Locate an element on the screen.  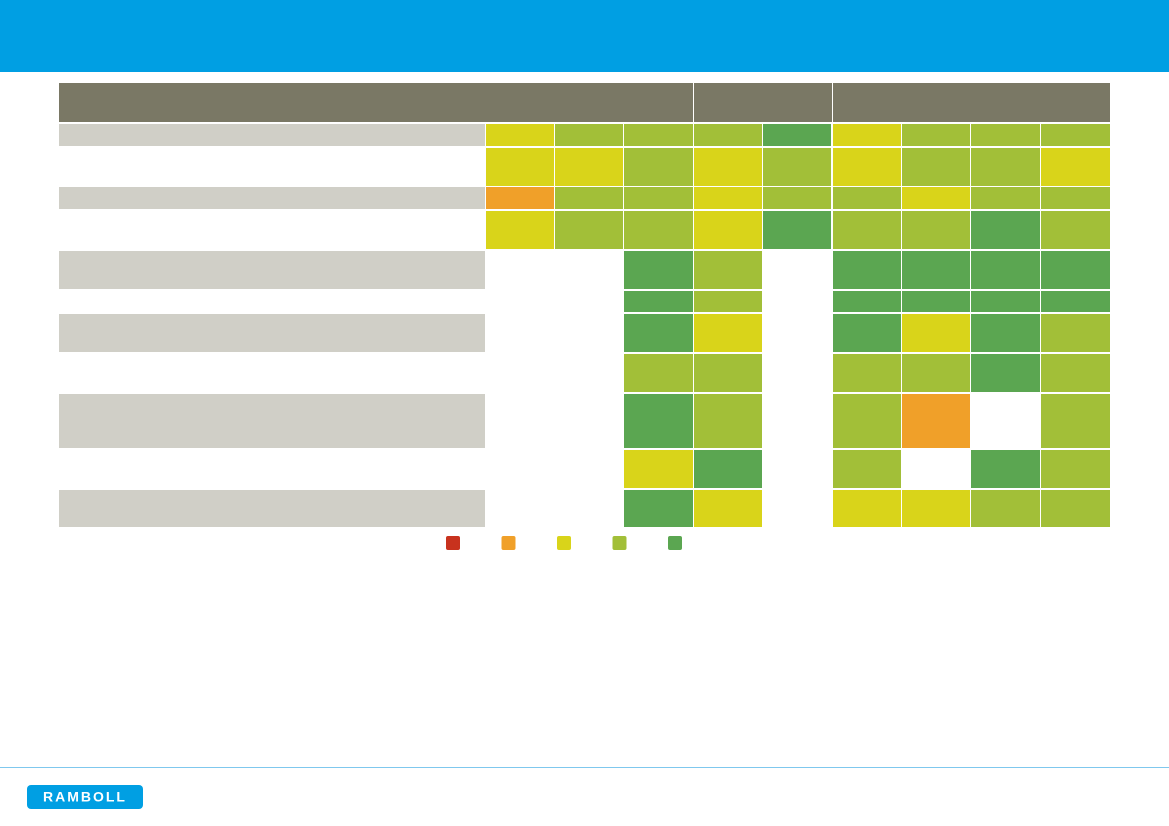
logo-text: RAMBOLL is located at coordinates (85, 797).